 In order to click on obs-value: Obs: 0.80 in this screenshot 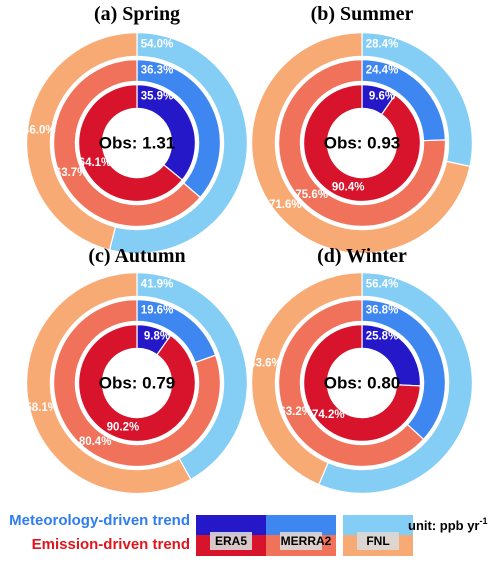, I will do `click(362, 383)`.